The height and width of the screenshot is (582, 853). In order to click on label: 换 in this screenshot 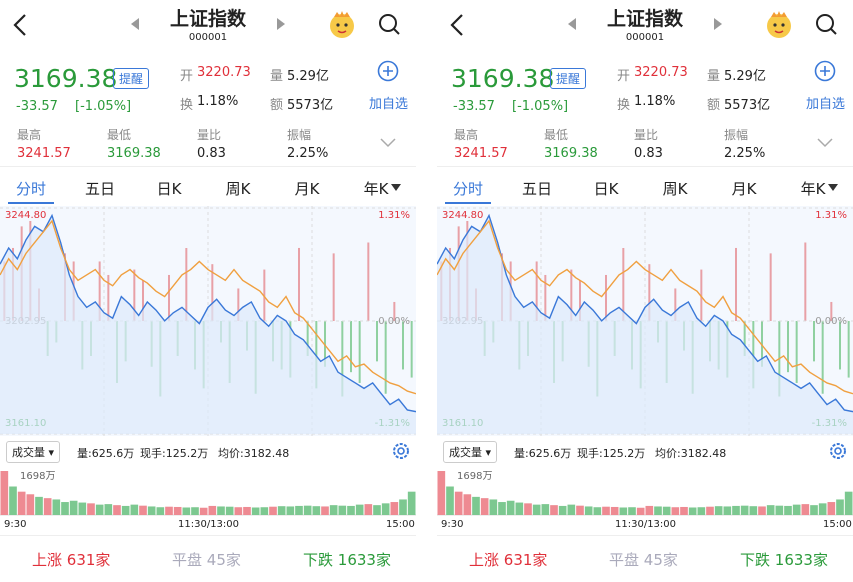, I will do `click(187, 105)`.